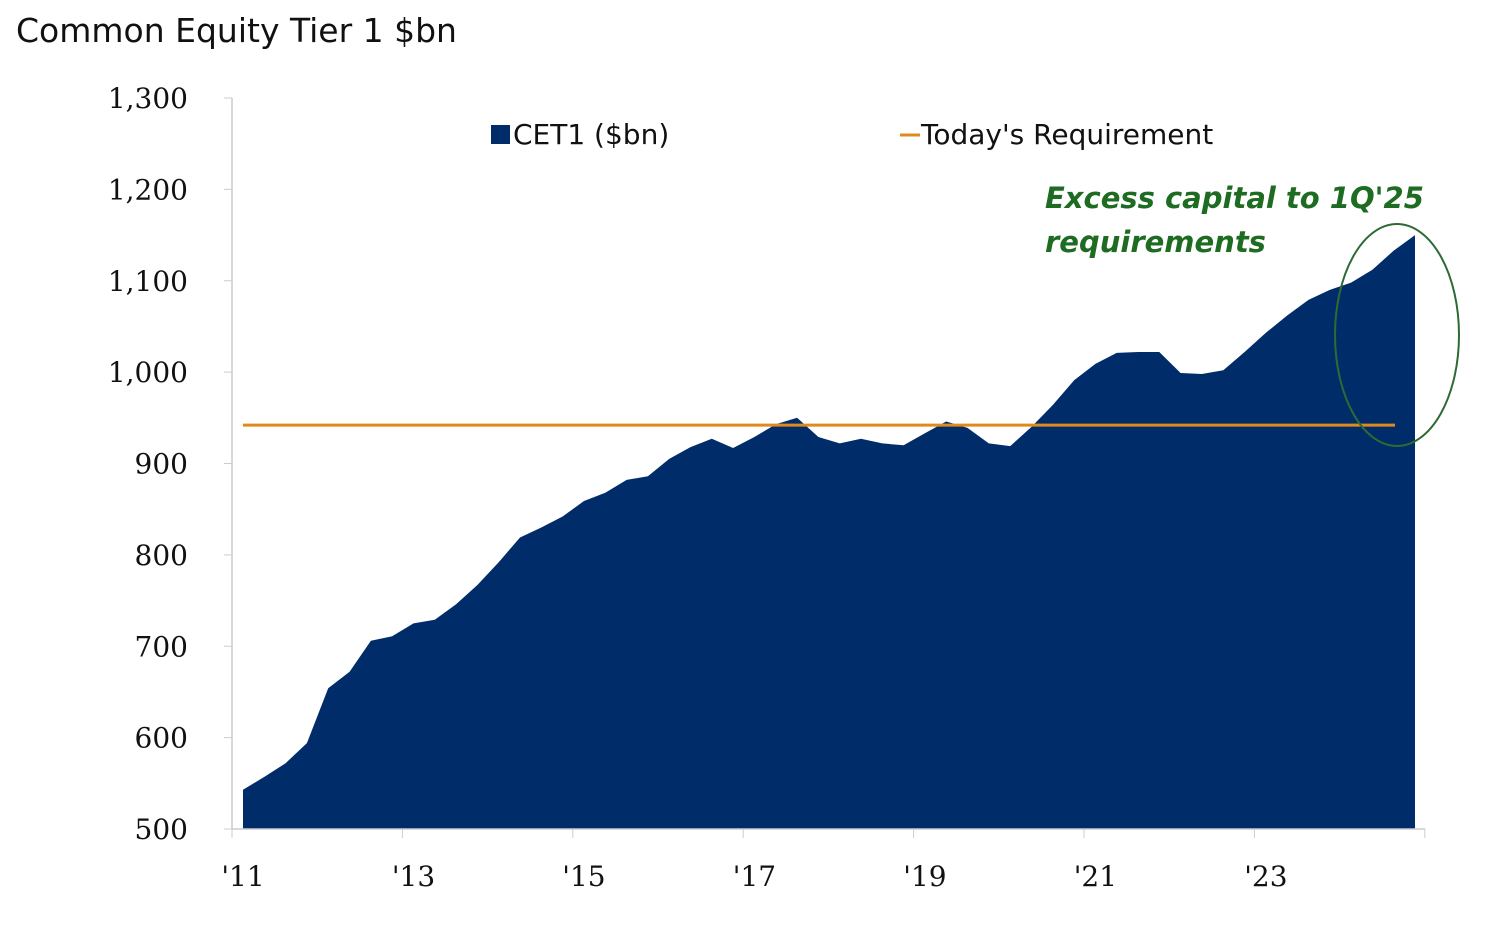 The height and width of the screenshot is (937, 1501). I want to click on y-tick-label: 1,000, so click(148, 372).